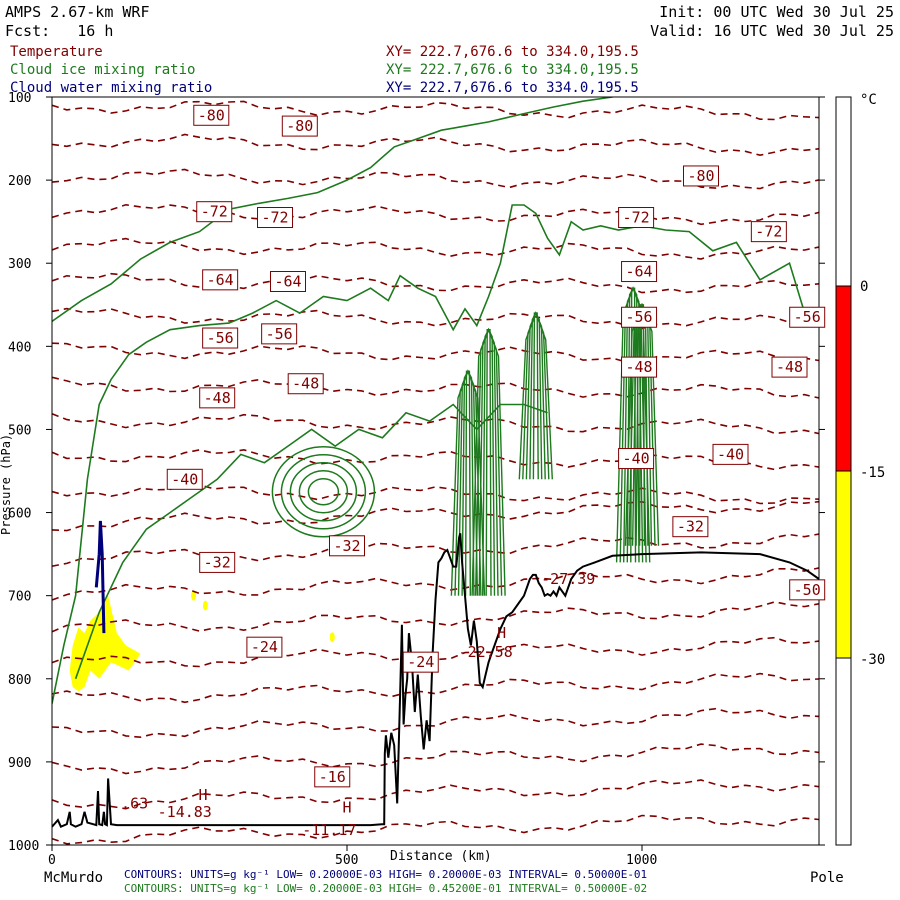 The width and height of the screenshot is (900, 900). Describe the element at coordinates (501, 633) in the screenshot. I see `temperature-high-marker: H` at that location.